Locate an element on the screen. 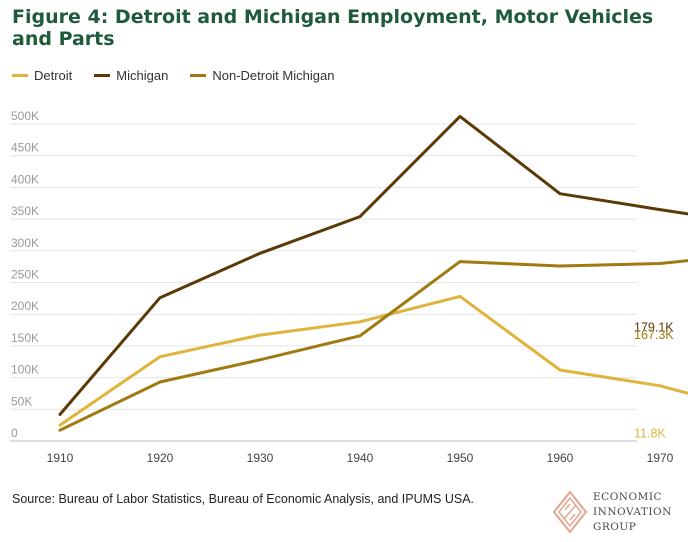  y-tick-label: 100K is located at coordinates (25, 370).